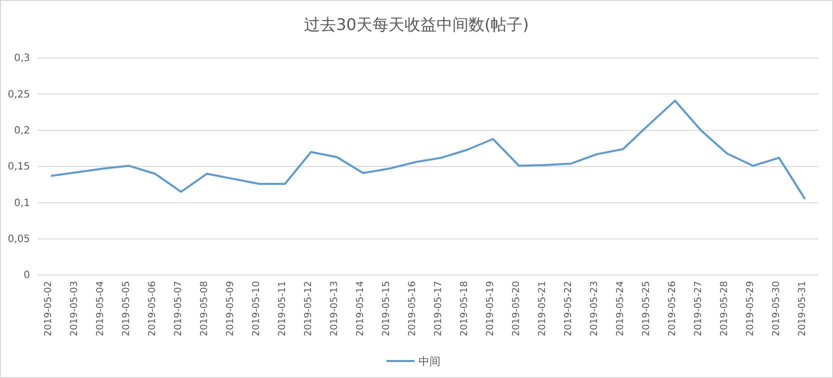  What do you see at coordinates (126, 308) in the screenshot?
I see `x-tick-label: 2019-05-05` at bounding box center [126, 308].